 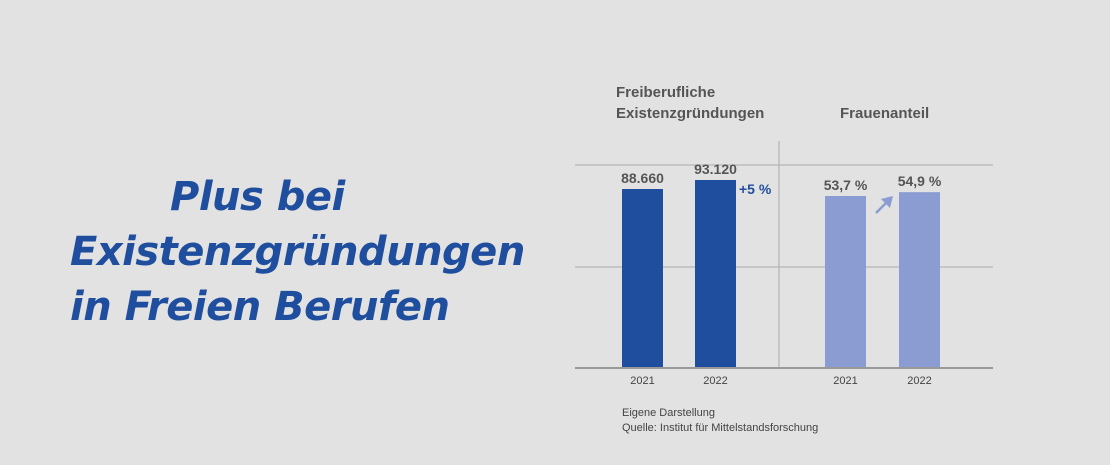 I want to click on tick-label-frauenanteil-2022: 2022, so click(x=919, y=381).